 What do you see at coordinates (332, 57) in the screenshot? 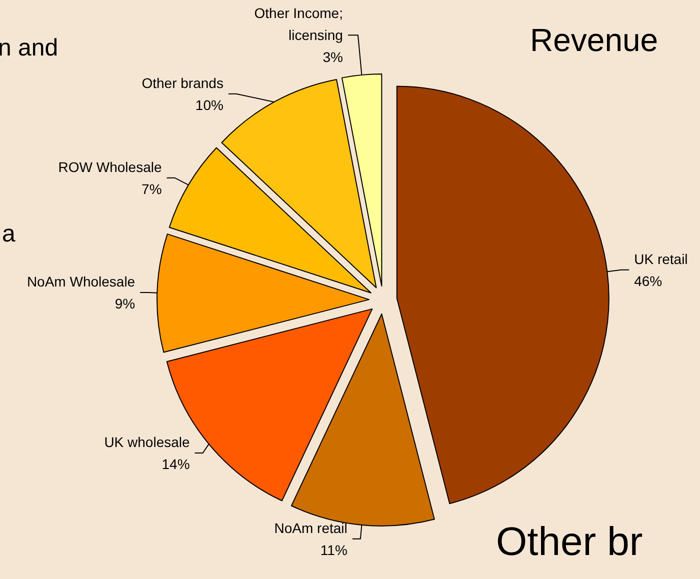
I see `data-label: 3%` at bounding box center [332, 57].